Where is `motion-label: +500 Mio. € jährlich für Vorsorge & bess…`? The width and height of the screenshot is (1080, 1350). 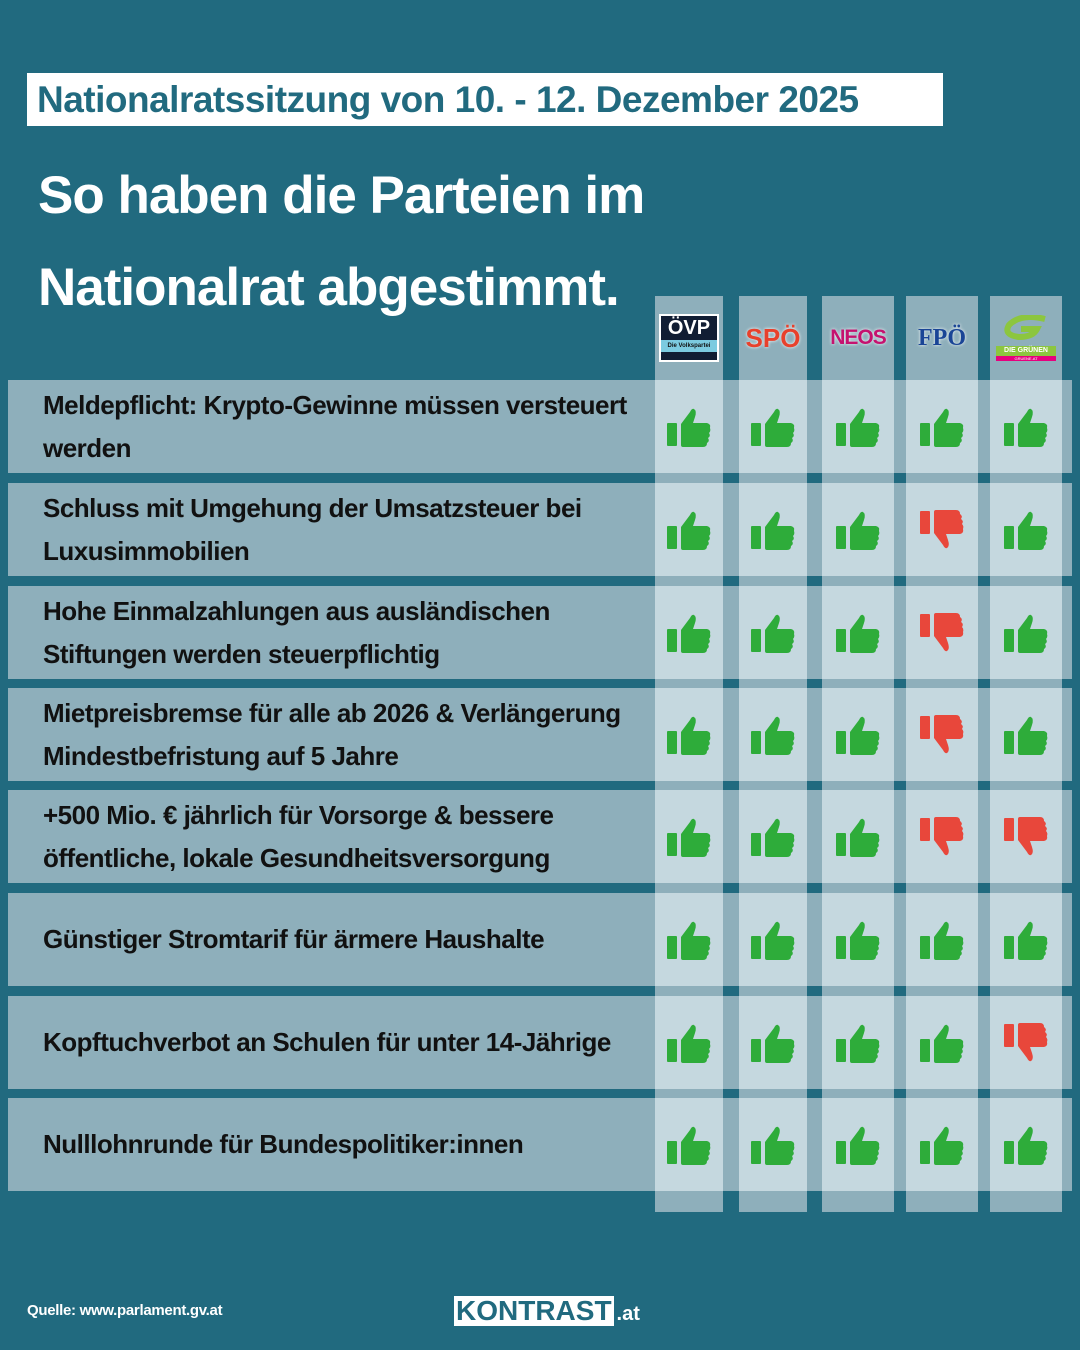 motion-label: +500 Mio. € jährlich für Vorsorge & bess… is located at coordinates (298, 836).